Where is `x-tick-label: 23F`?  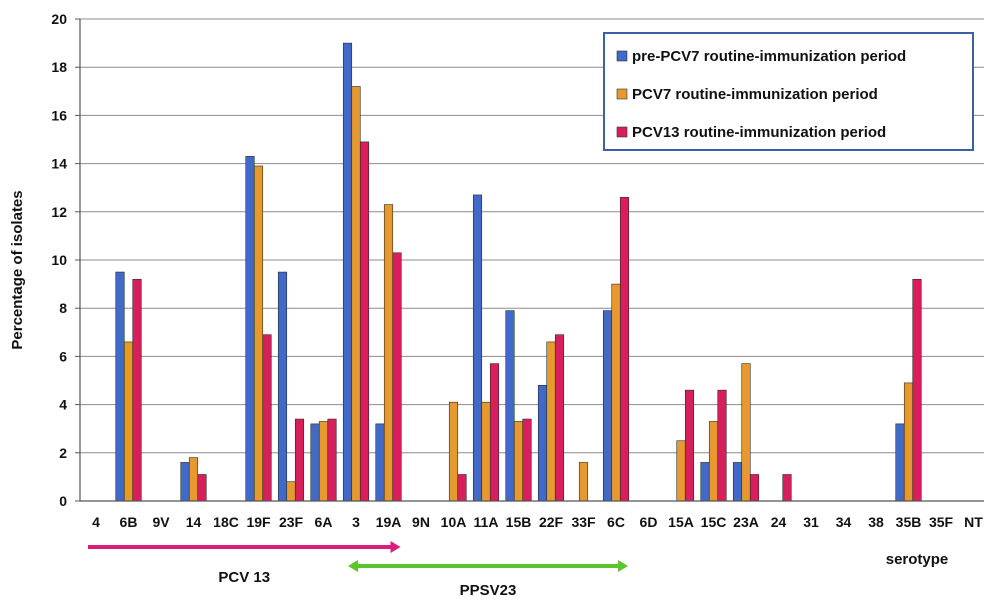
x-tick-label: 23F is located at coordinates (291, 522).